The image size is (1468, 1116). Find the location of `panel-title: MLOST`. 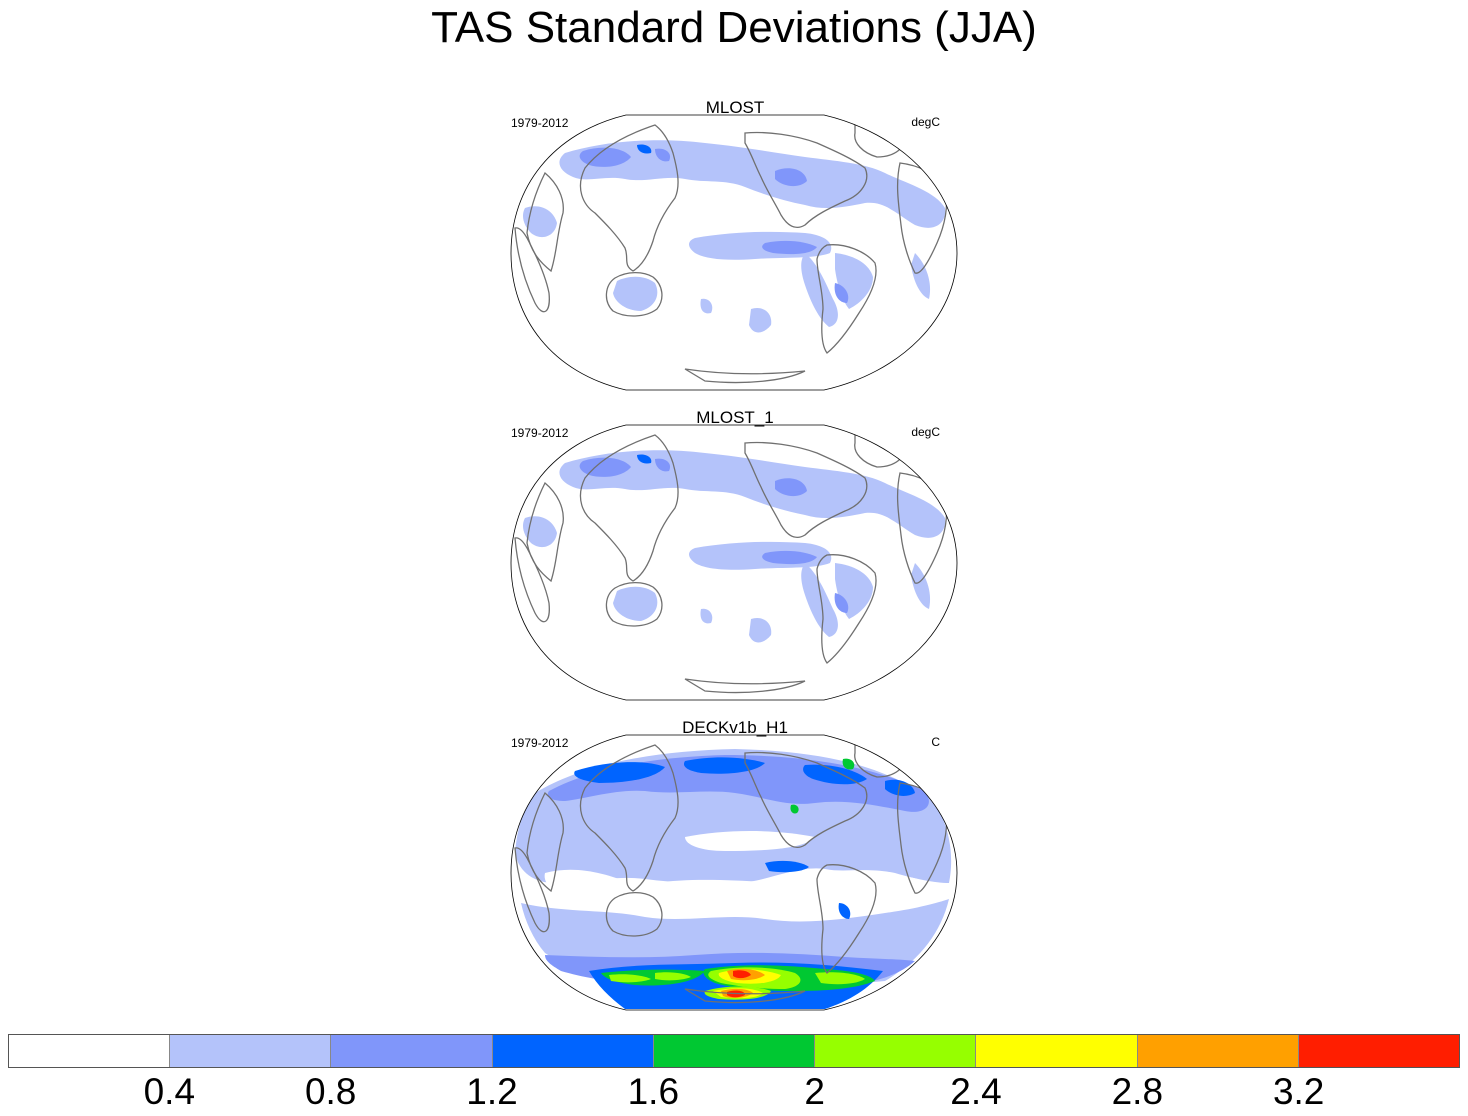

panel-title: MLOST is located at coordinates (735, 107).